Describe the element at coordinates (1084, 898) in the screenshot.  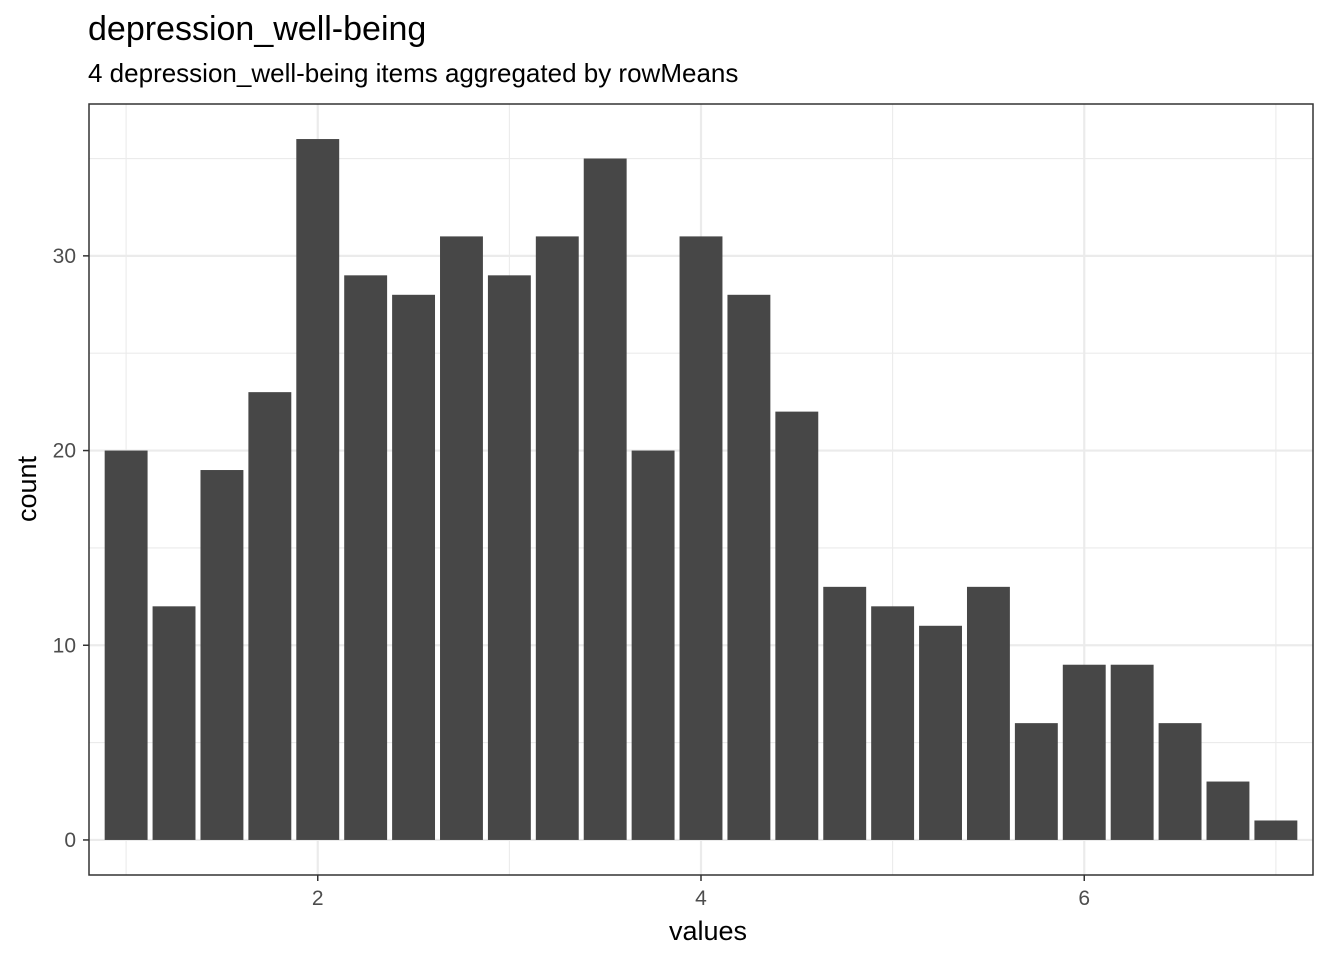
I see `x-tick-label: 6` at that location.